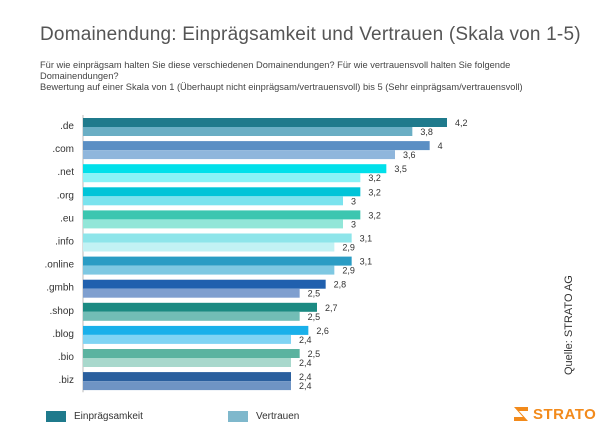 The width and height of the screenshot is (600, 447). What do you see at coordinates (314, 354) in the screenshot?
I see `data-label-bio-einpraegsamkeit: 2,5` at bounding box center [314, 354].